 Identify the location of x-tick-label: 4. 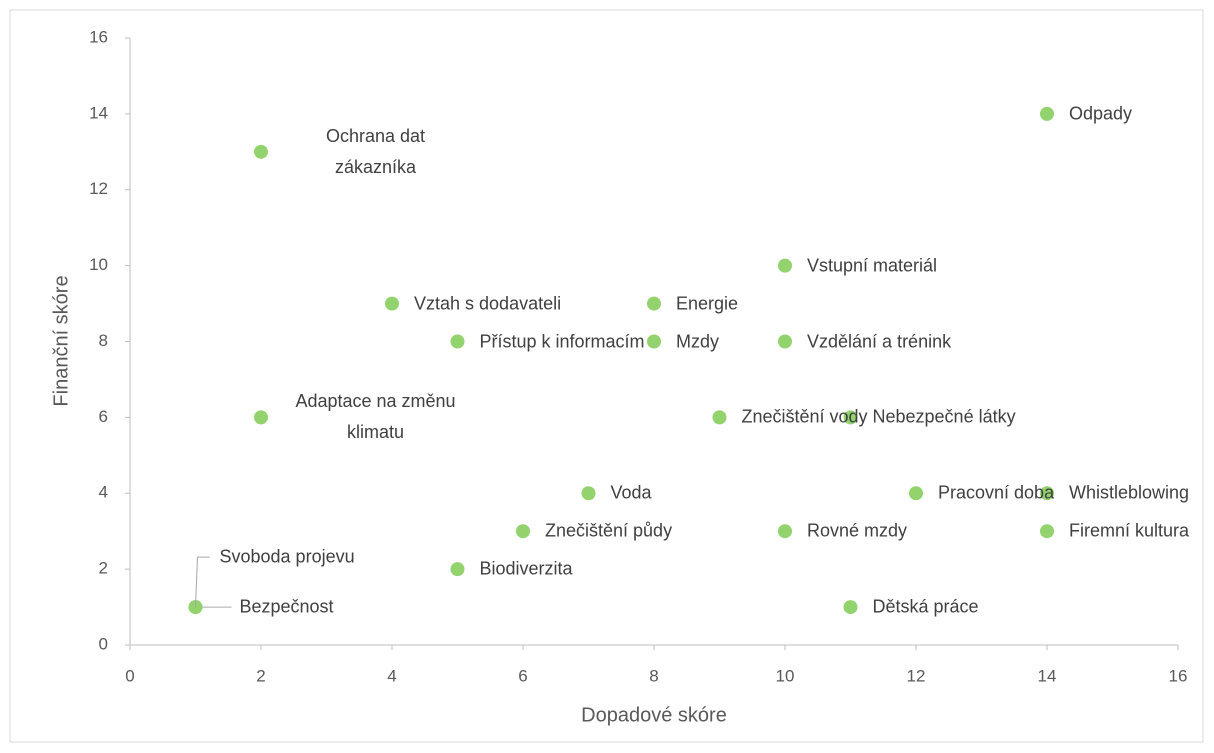
(391, 675).